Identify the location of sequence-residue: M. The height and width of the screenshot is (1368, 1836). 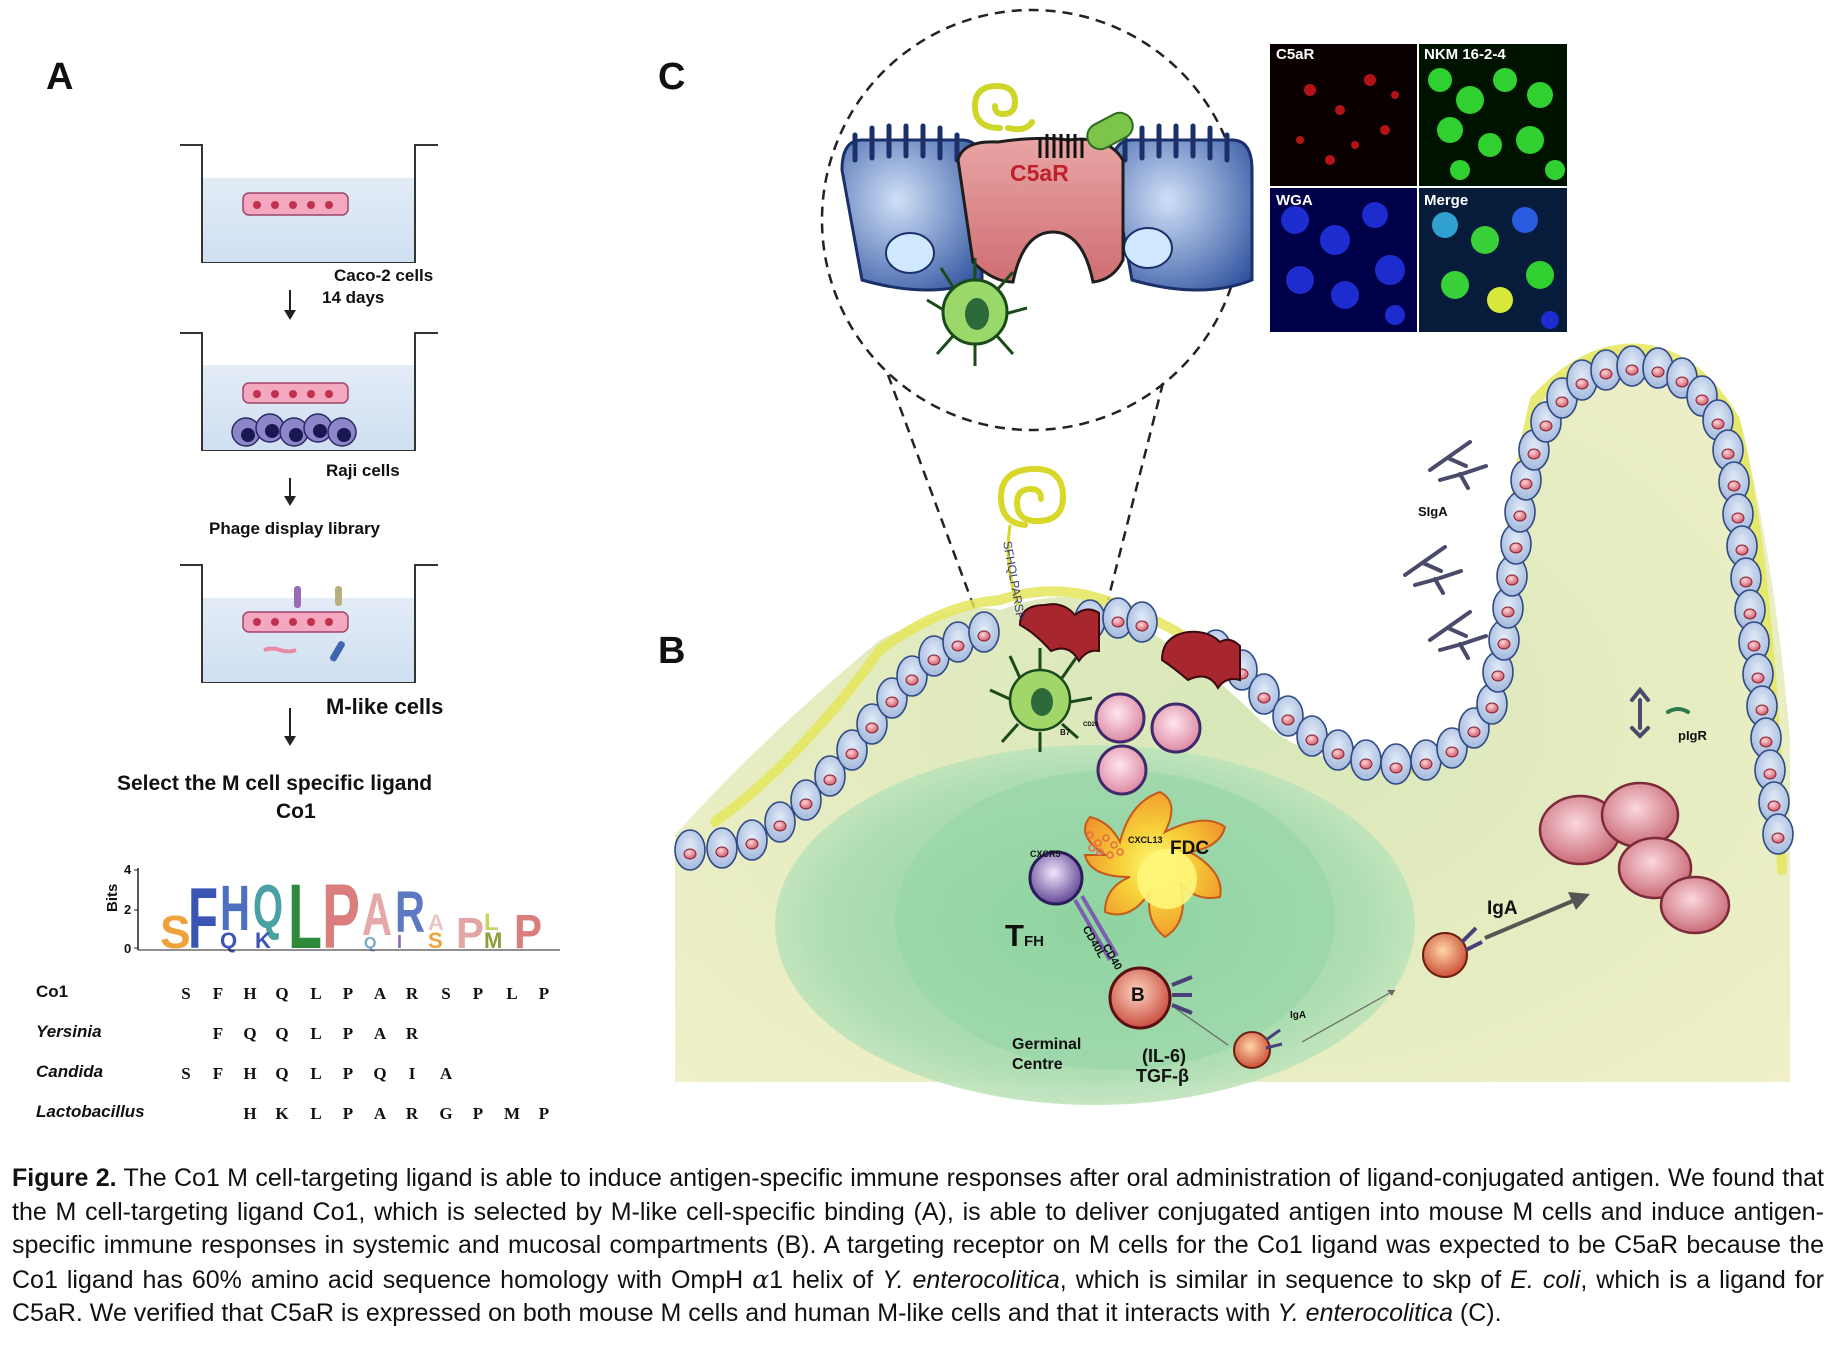
(512, 1113).